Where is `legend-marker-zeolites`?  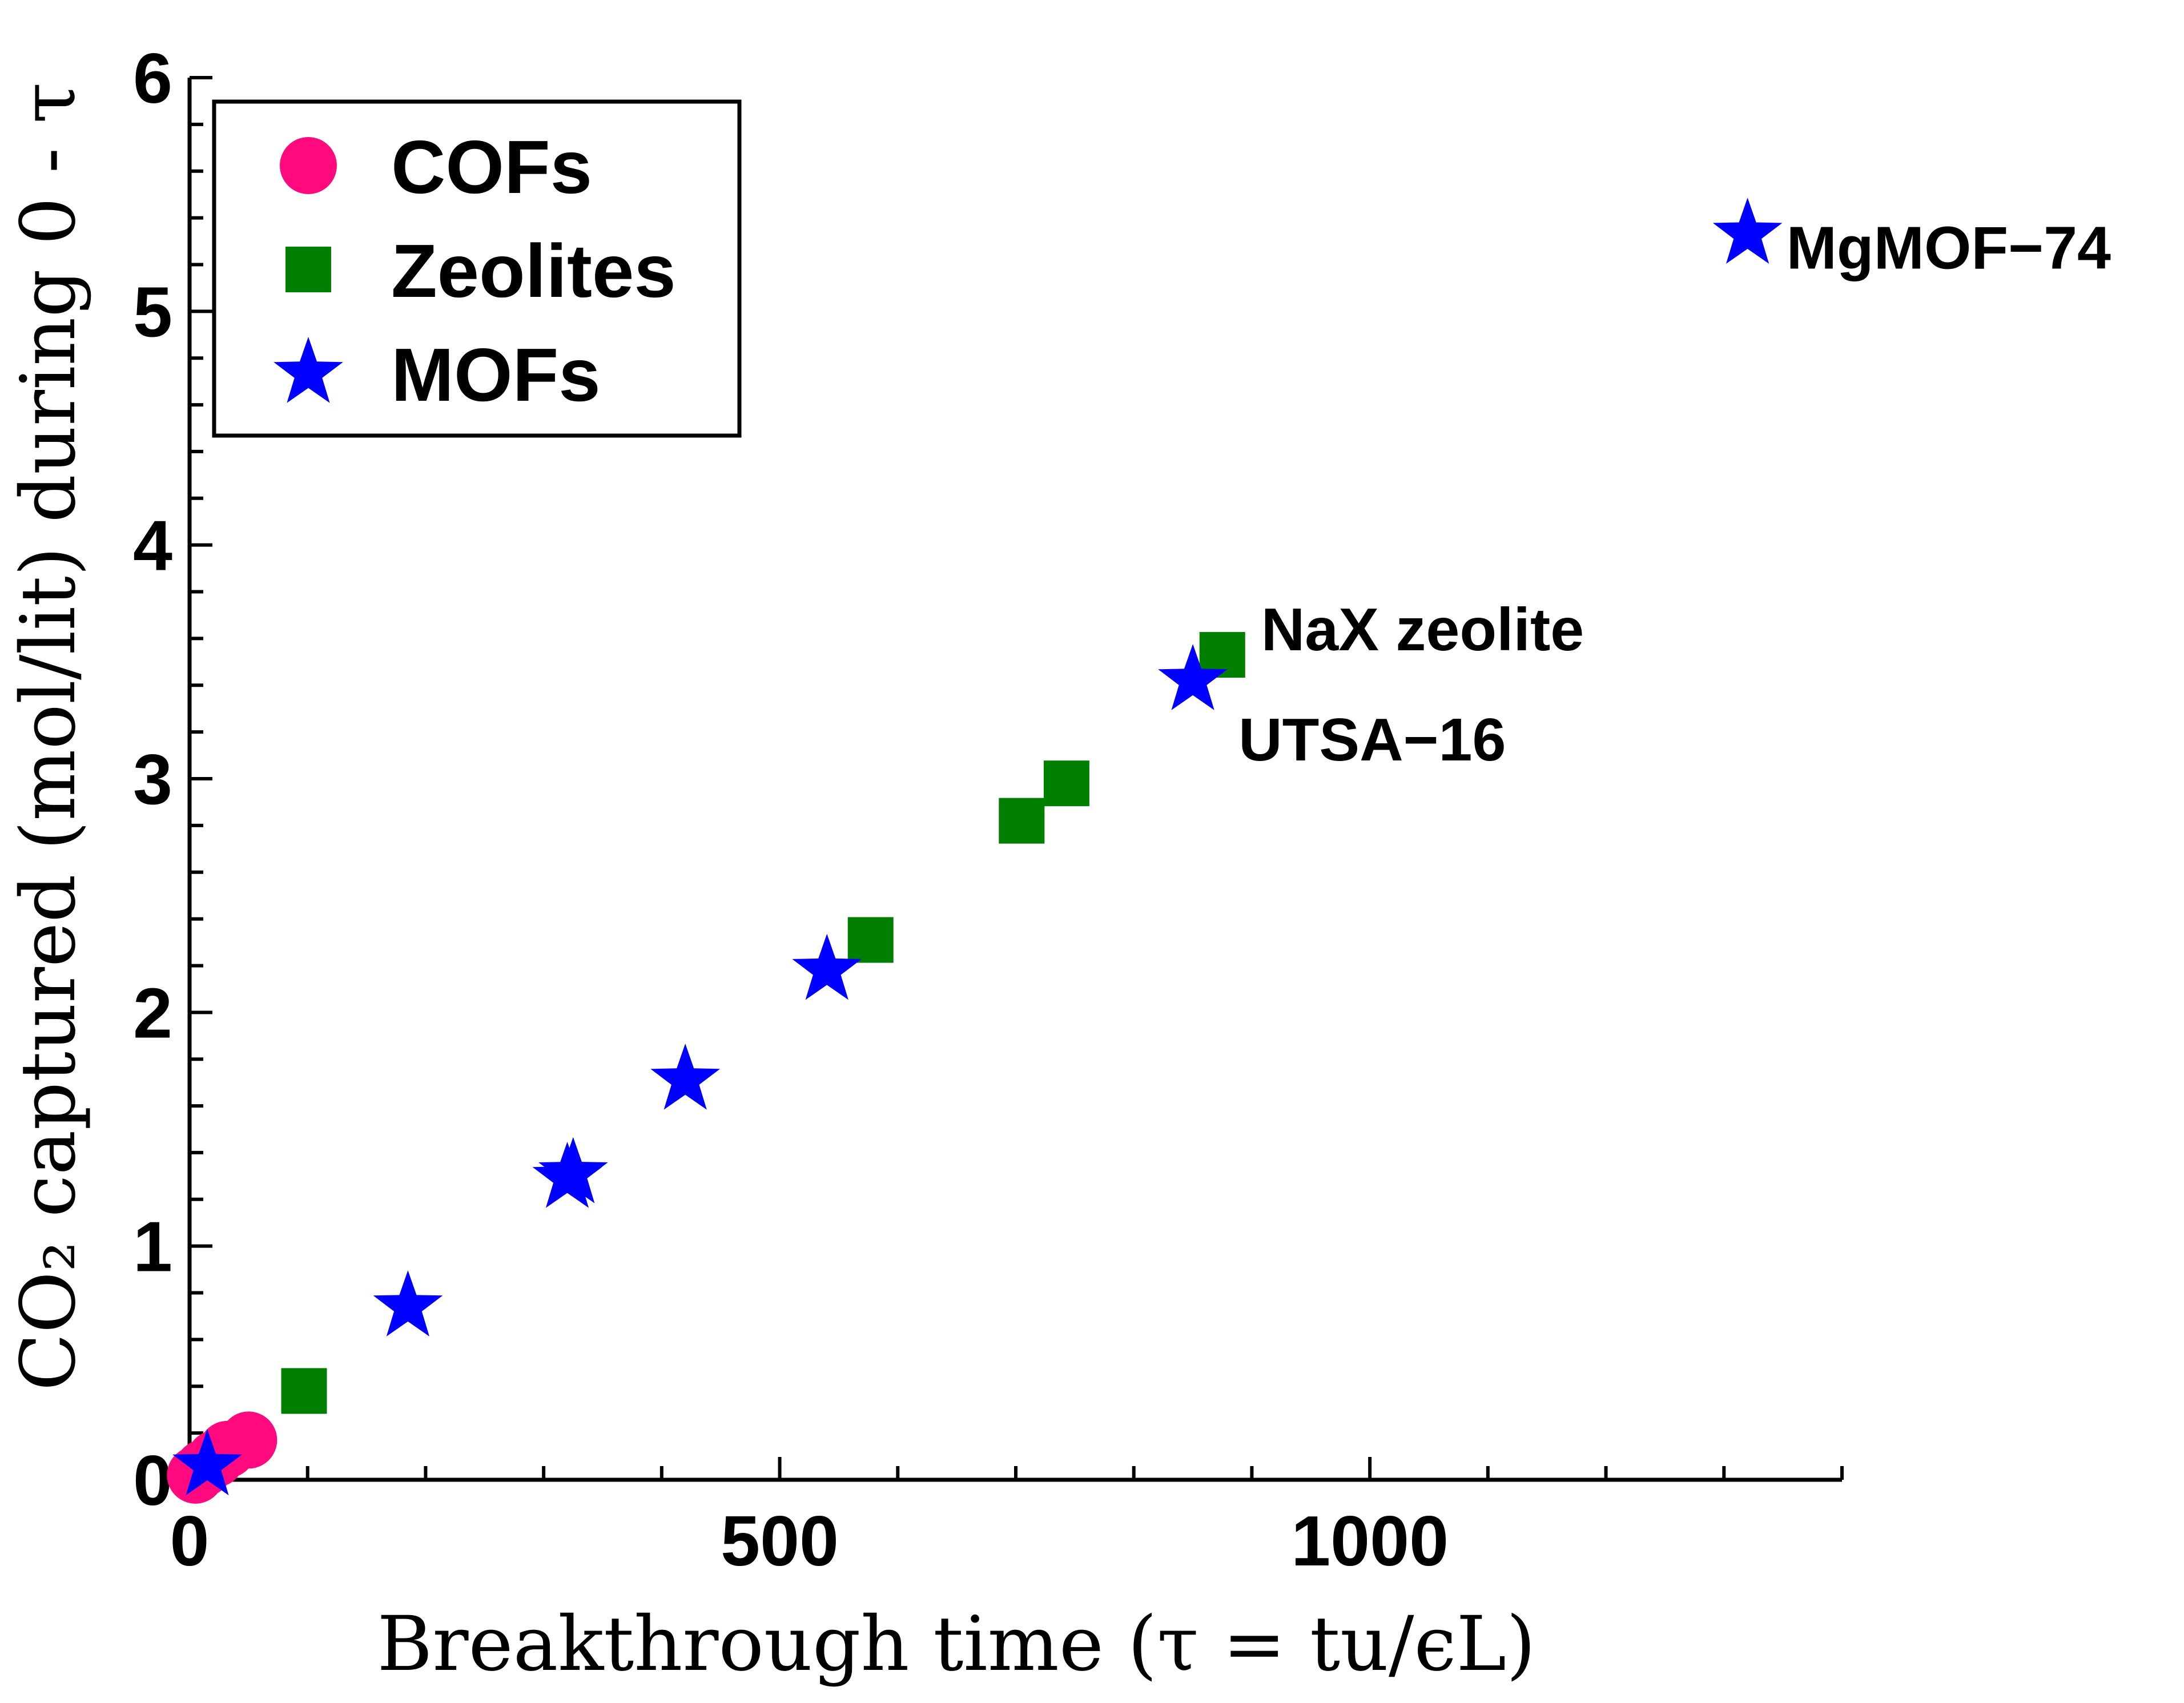
legend-marker-zeolites is located at coordinates (308, 269).